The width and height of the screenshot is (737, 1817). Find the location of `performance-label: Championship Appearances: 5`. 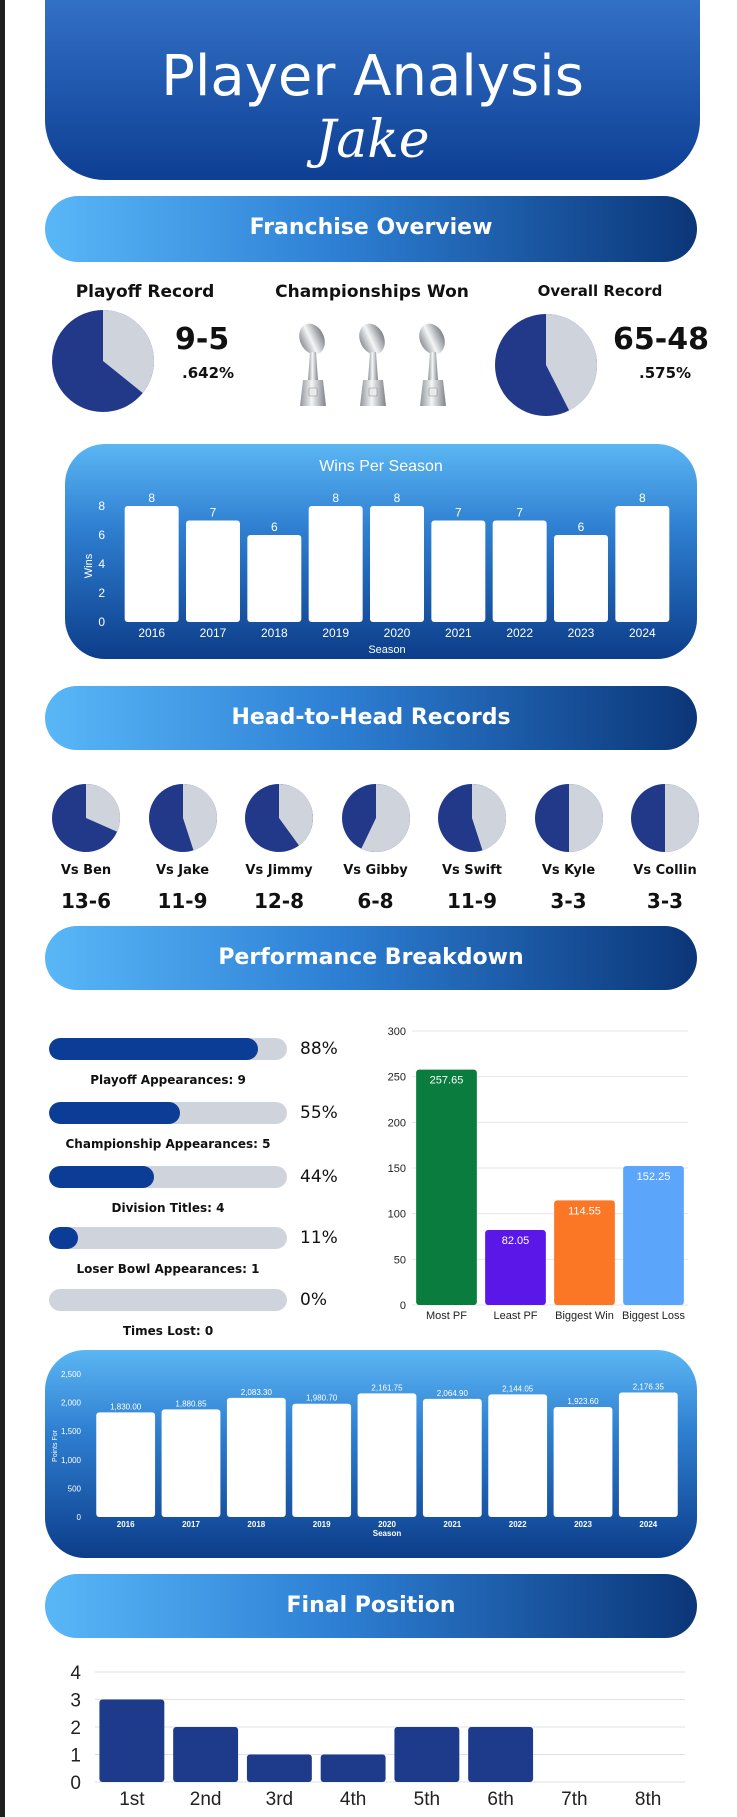

performance-label: Championship Appearances: 5 is located at coordinates (168, 1144).